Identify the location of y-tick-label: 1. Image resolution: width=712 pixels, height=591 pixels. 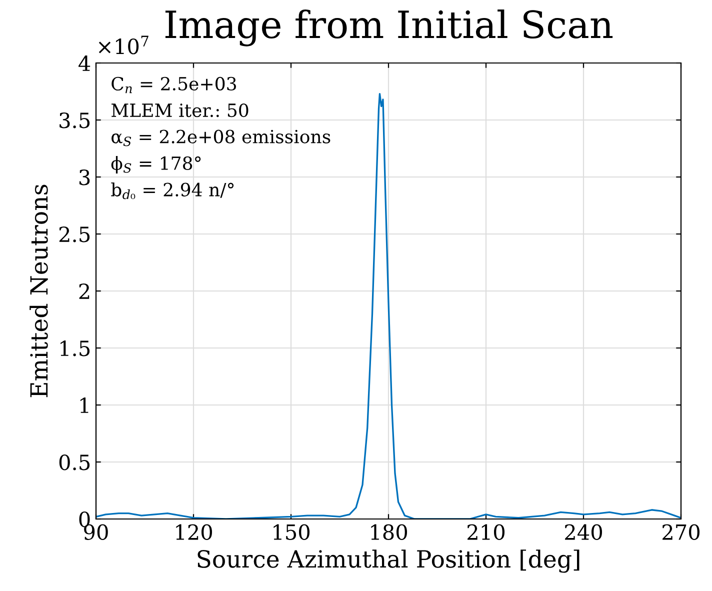
(84, 405).